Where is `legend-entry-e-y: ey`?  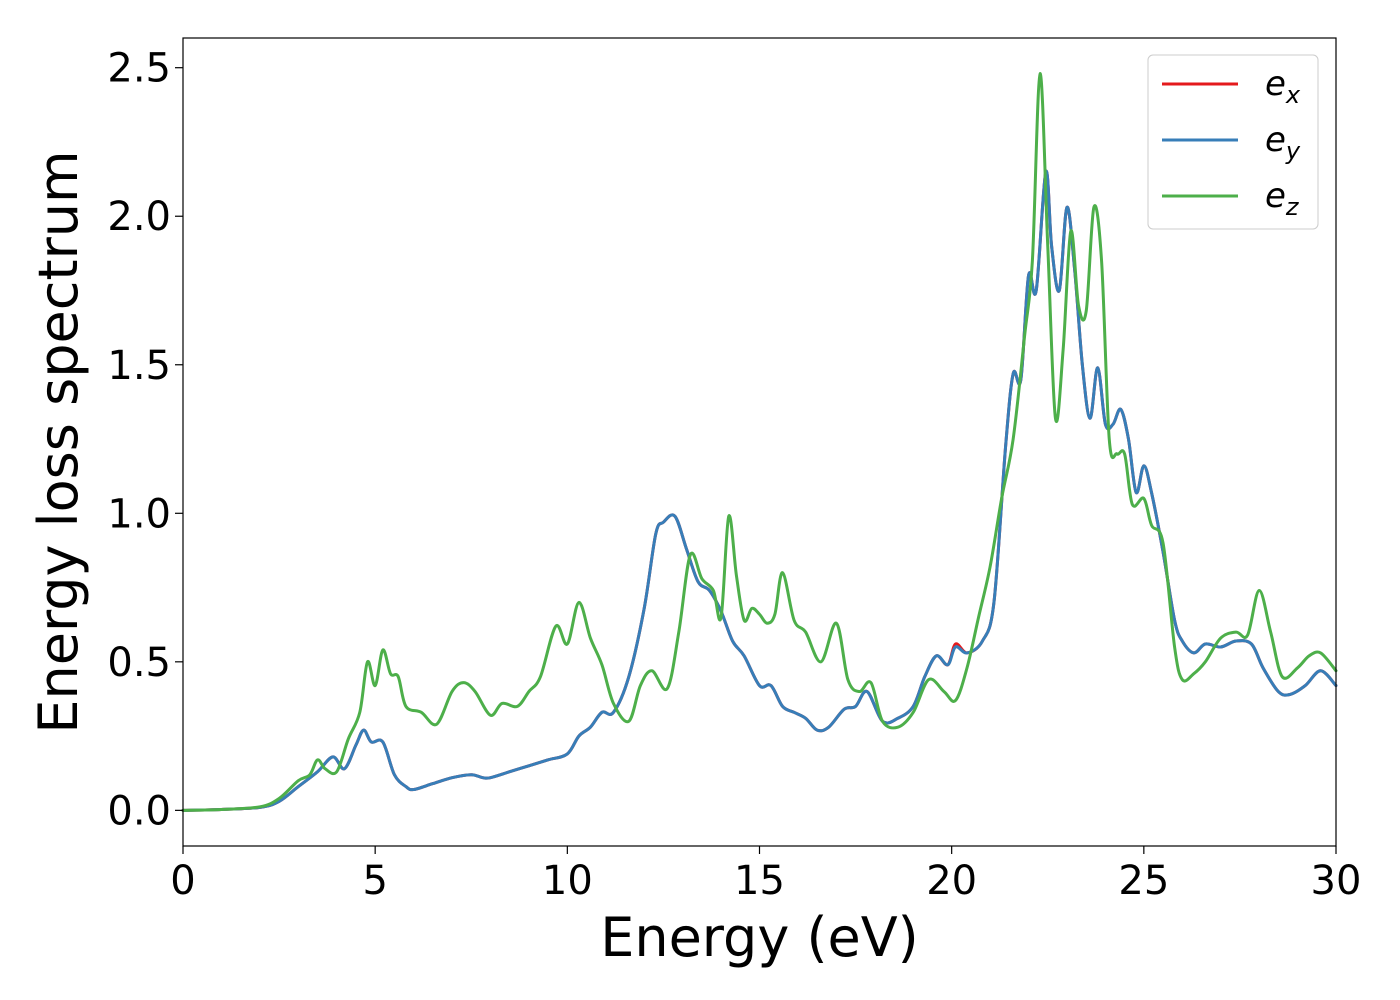
legend-entry-e-y: ey is located at coordinates (1231, 142).